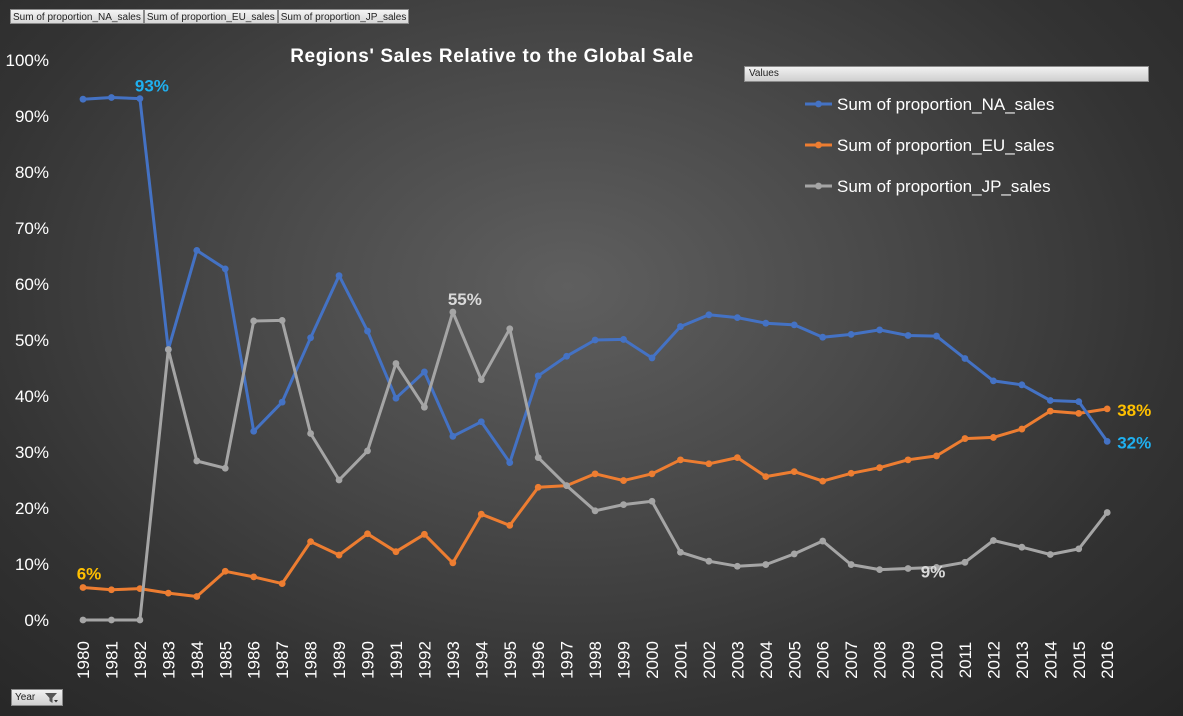 This screenshot has height=716, width=1183. Describe the element at coordinates (89, 574) in the screenshot. I see `data-label: 6%` at that location.